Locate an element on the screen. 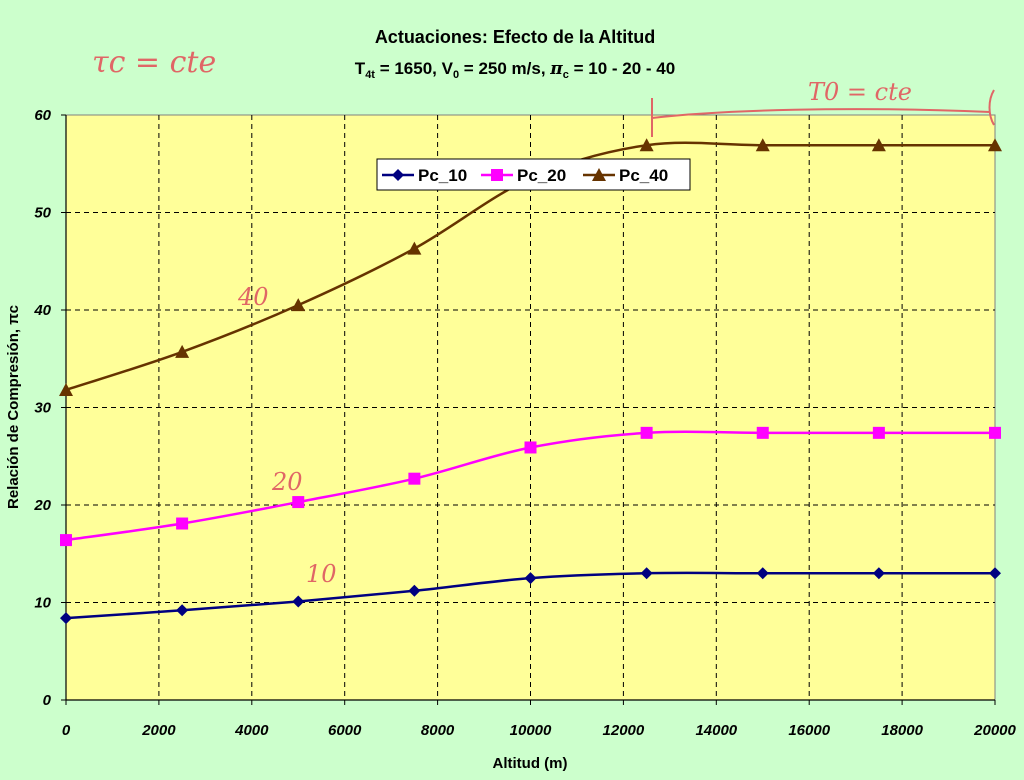 This screenshot has width=1024, height=780. annotation-t0-cte: T0 = cte is located at coordinates (860, 92).